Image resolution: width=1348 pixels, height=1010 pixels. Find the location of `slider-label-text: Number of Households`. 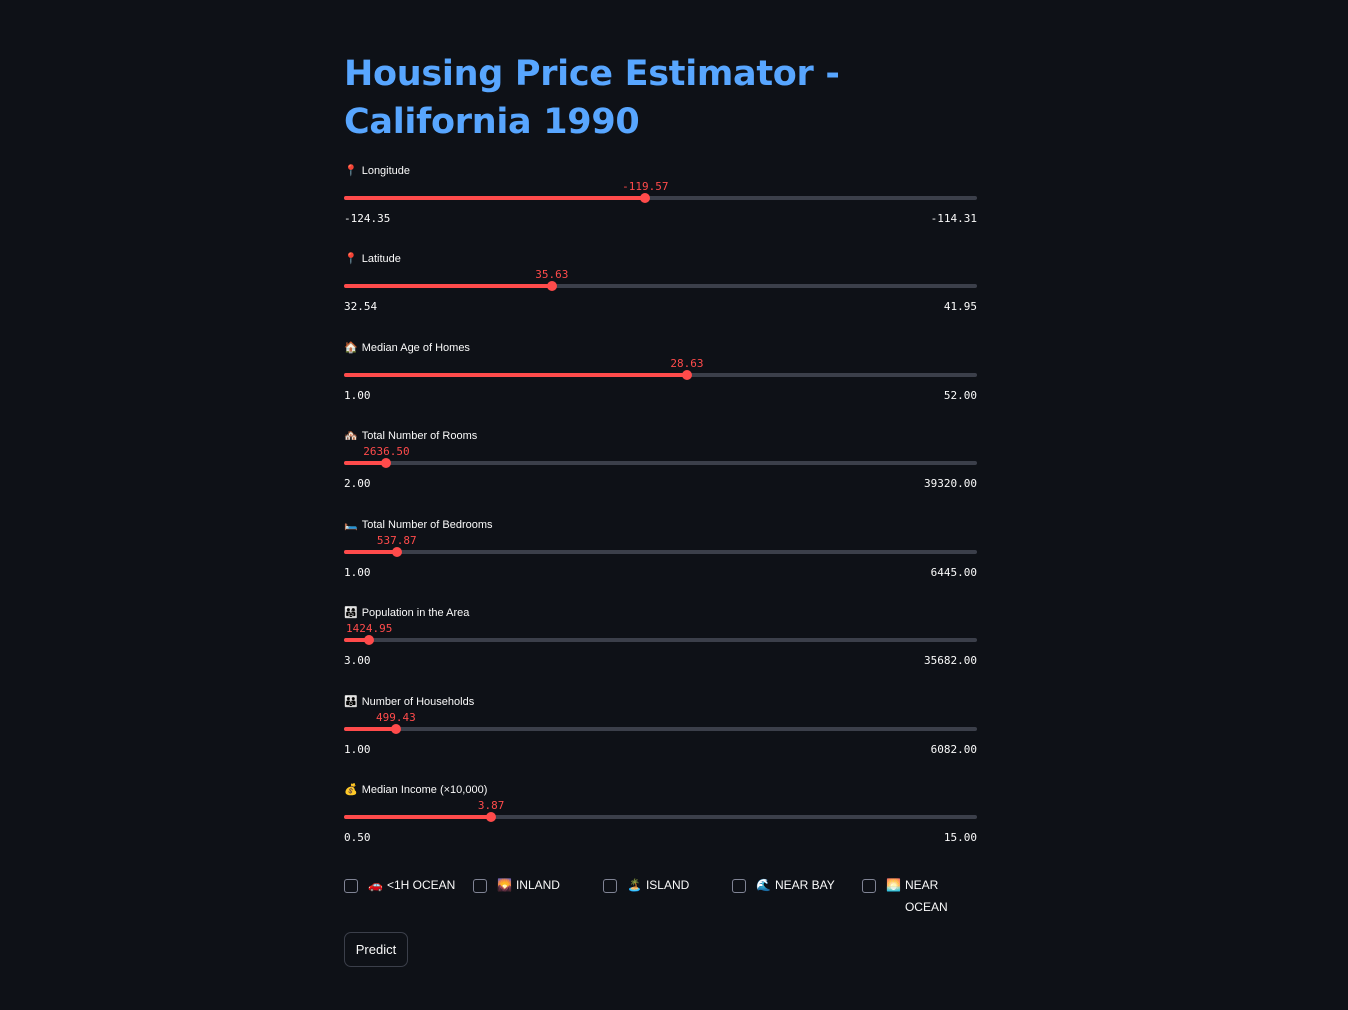

slider-label-text: Number of Households is located at coordinates (418, 702).